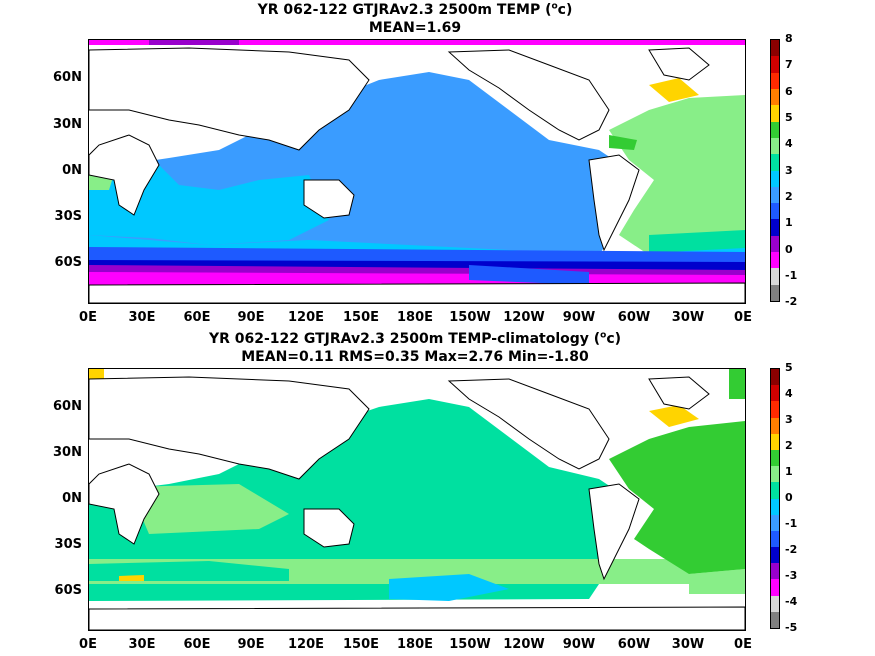  I want to click on top-x-label: 180E, so click(415, 317).